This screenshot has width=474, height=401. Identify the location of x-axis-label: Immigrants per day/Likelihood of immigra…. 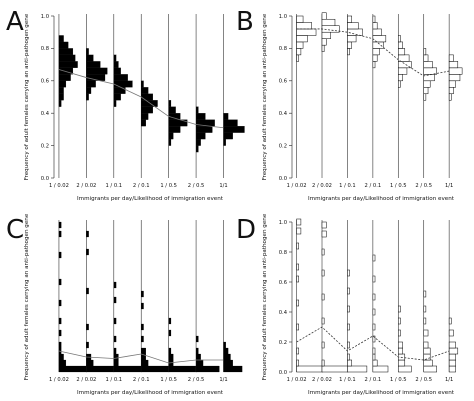
(381, 199).